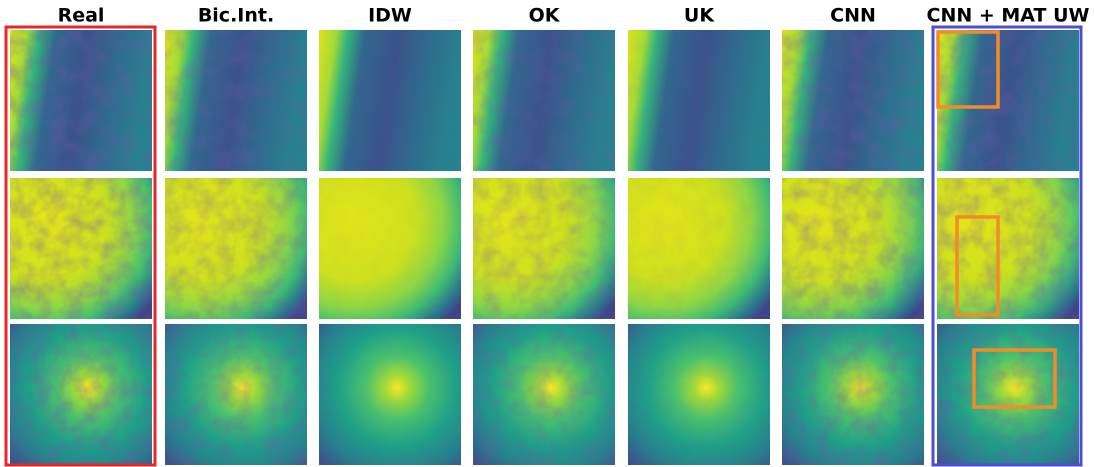  Describe the element at coordinates (853, 16) in the screenshot. I see `column-title: CNN` at that location.